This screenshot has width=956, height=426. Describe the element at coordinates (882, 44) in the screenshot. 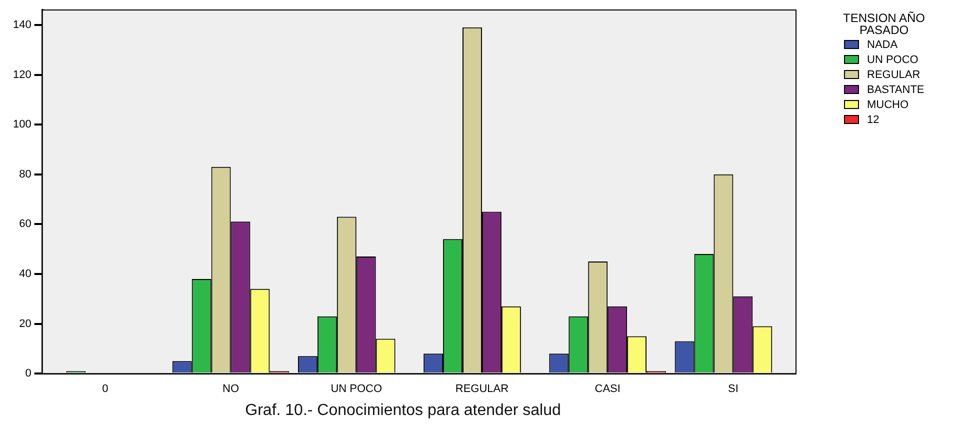

I see `legend-label: NADA` at that location.